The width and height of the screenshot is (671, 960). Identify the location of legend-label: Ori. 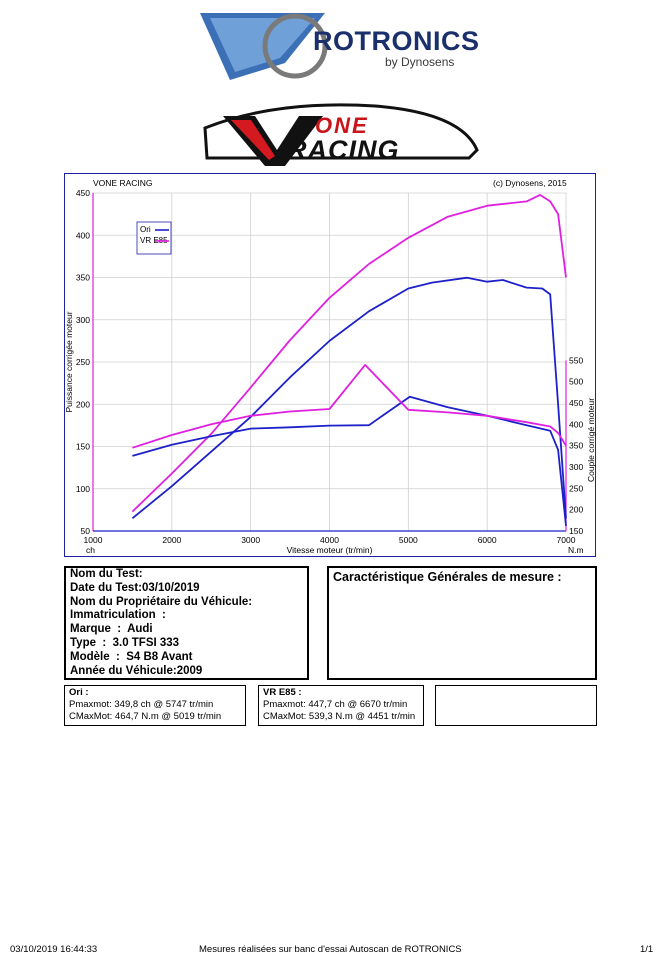
(145, 229).